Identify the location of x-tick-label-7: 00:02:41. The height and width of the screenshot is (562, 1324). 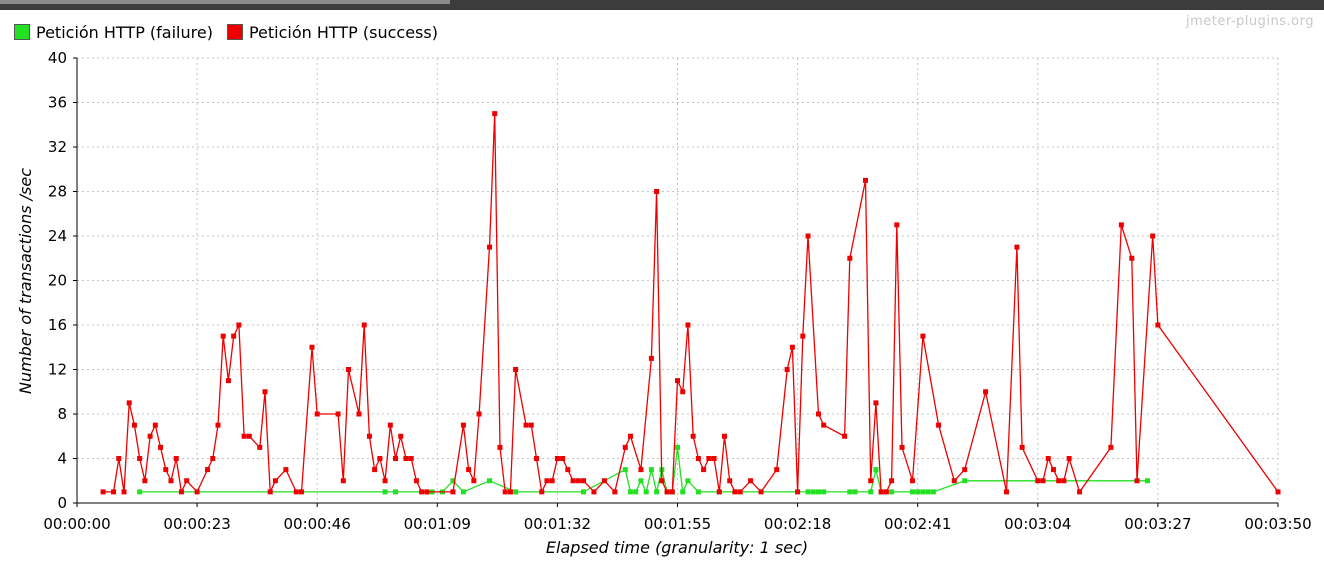
(917, 524).